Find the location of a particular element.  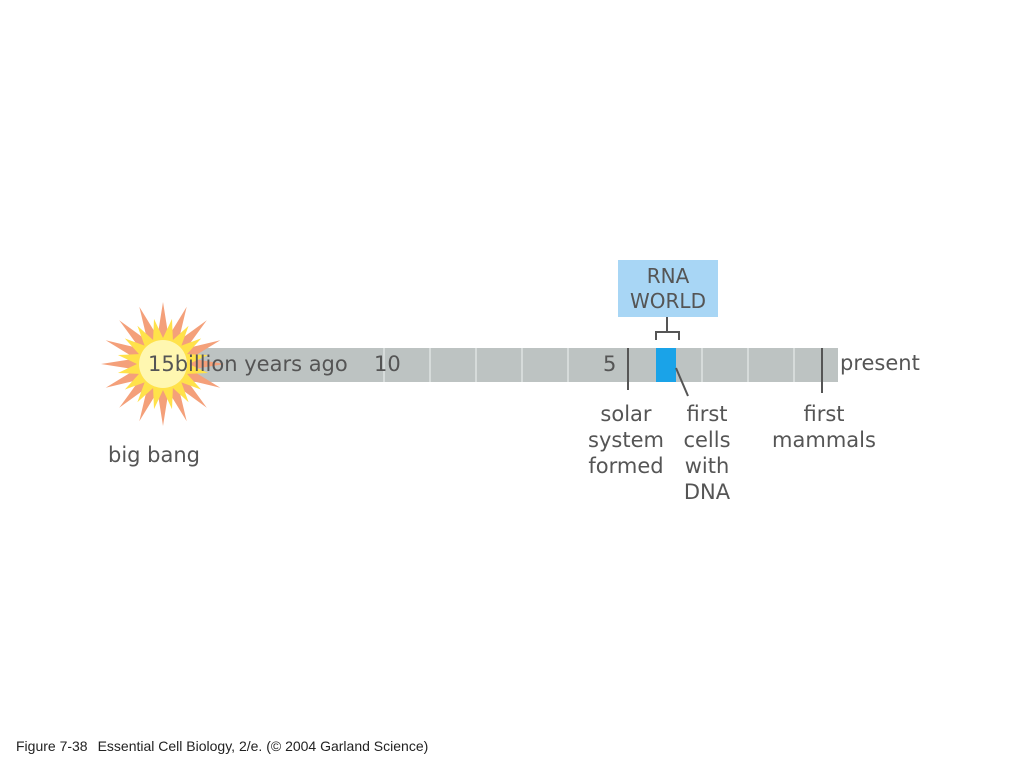

first-cells-marker is located at coordinates (682, 382).